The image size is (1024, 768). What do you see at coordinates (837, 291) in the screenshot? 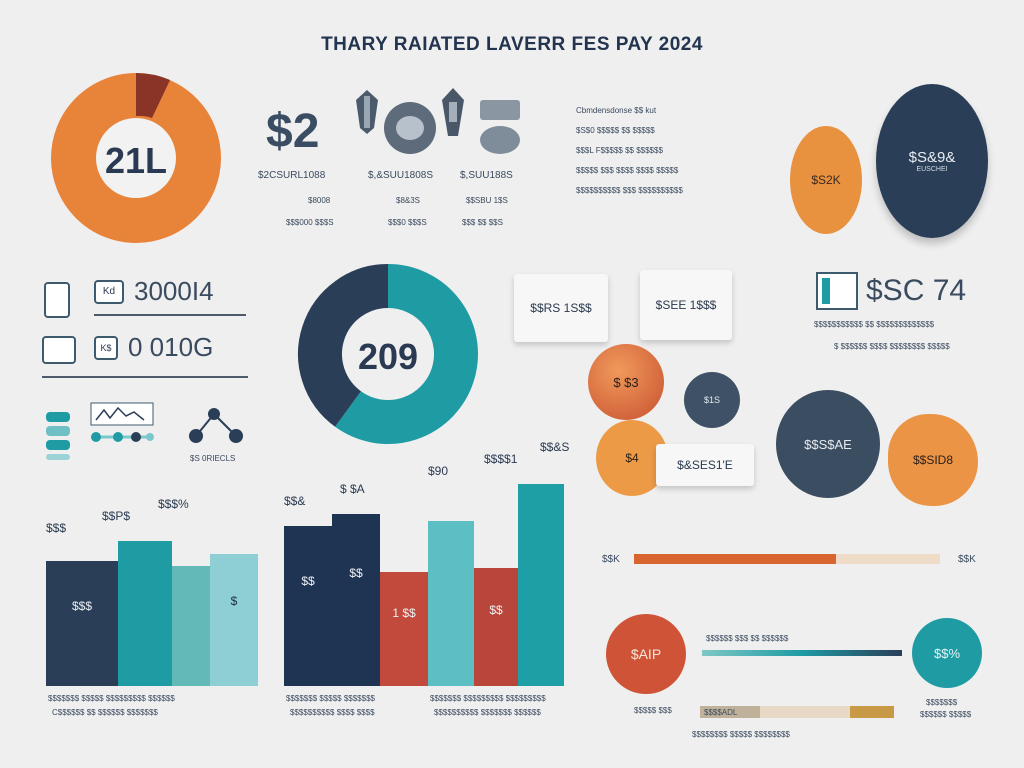
I see `document-icon` at bounding box center [837, 291].